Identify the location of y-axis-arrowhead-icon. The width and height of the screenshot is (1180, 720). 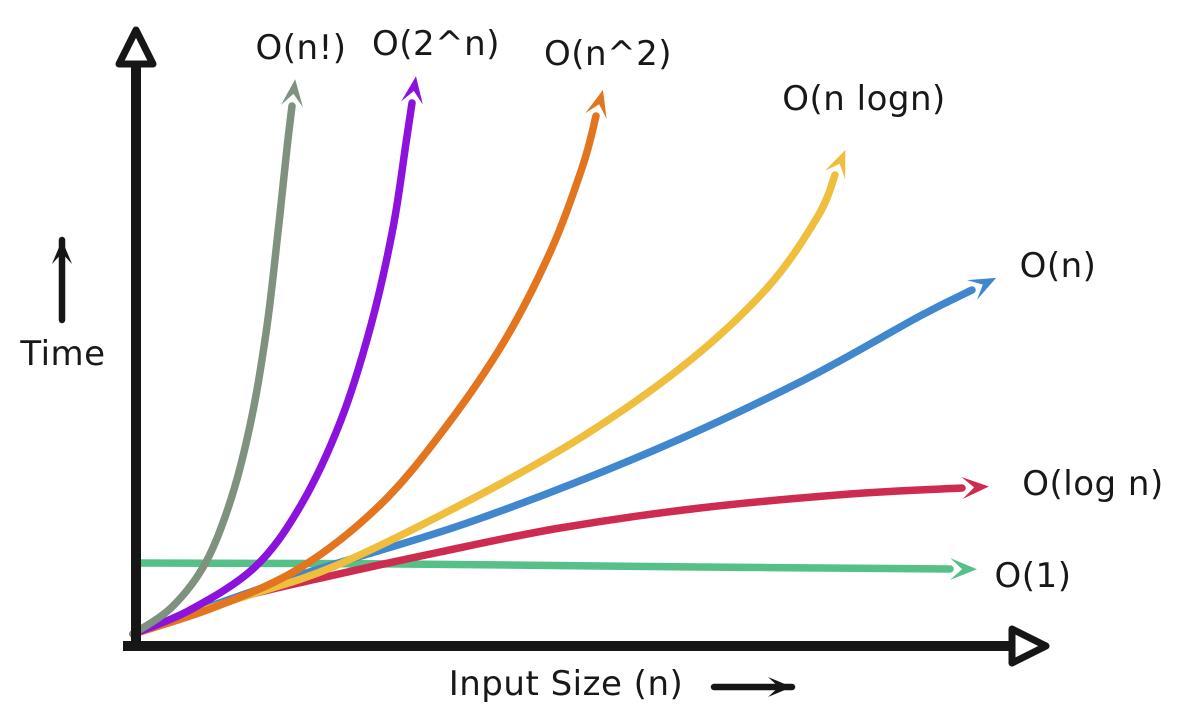
(136, 47).